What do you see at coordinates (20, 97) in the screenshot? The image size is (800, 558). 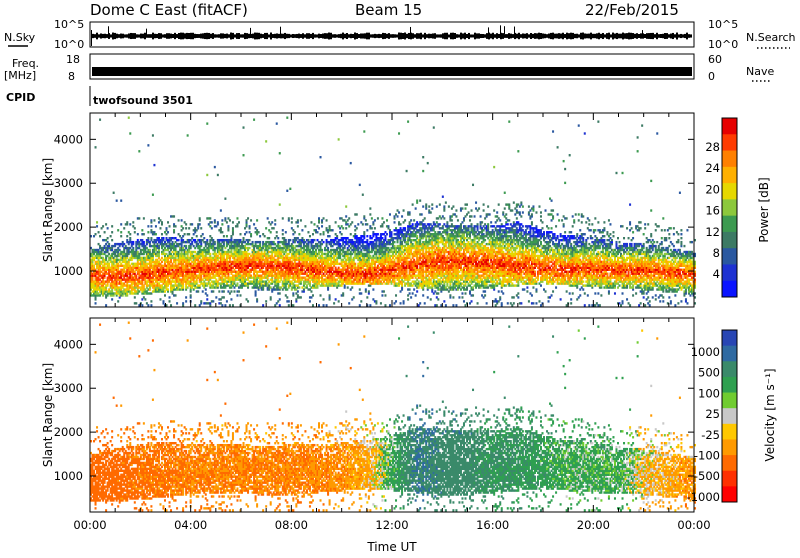 I see `cpid-label: CPID` at bounding box center [20, 97].